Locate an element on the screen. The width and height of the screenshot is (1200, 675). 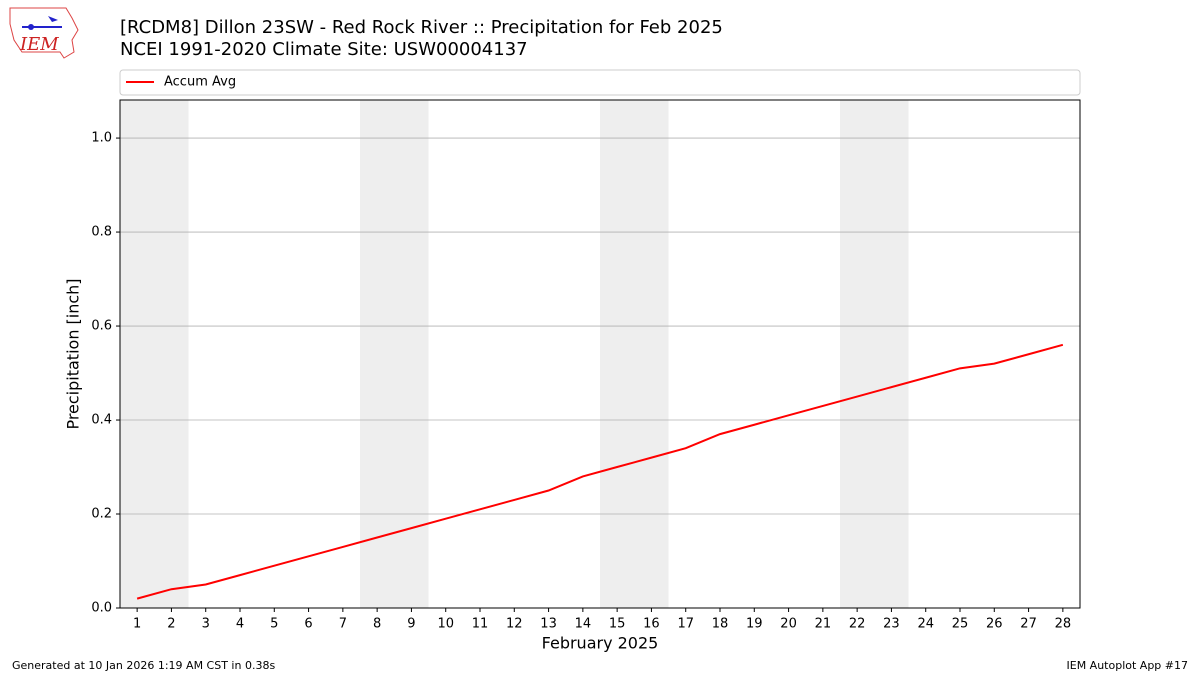
logo-text: IEM is located at coordinates (39, 44).